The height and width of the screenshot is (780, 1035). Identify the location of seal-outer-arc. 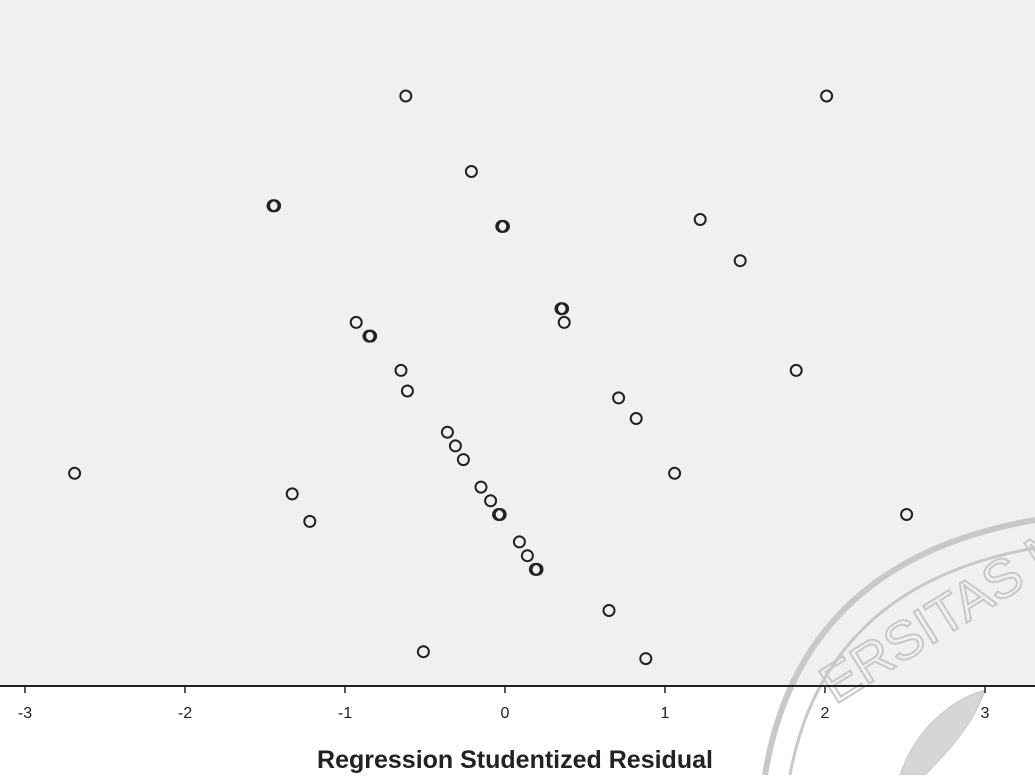
(898, 646).